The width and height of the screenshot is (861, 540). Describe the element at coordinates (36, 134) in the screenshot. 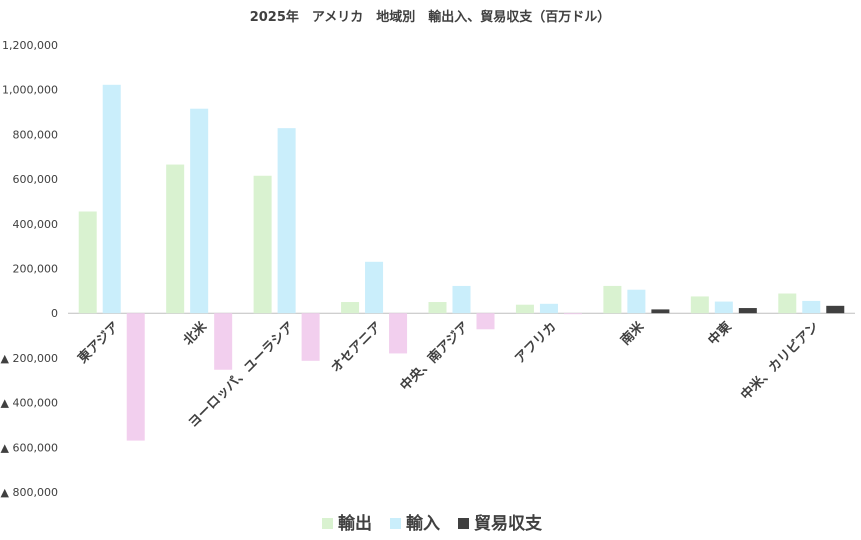

I see `y-tick-label: 800,000` at that location.